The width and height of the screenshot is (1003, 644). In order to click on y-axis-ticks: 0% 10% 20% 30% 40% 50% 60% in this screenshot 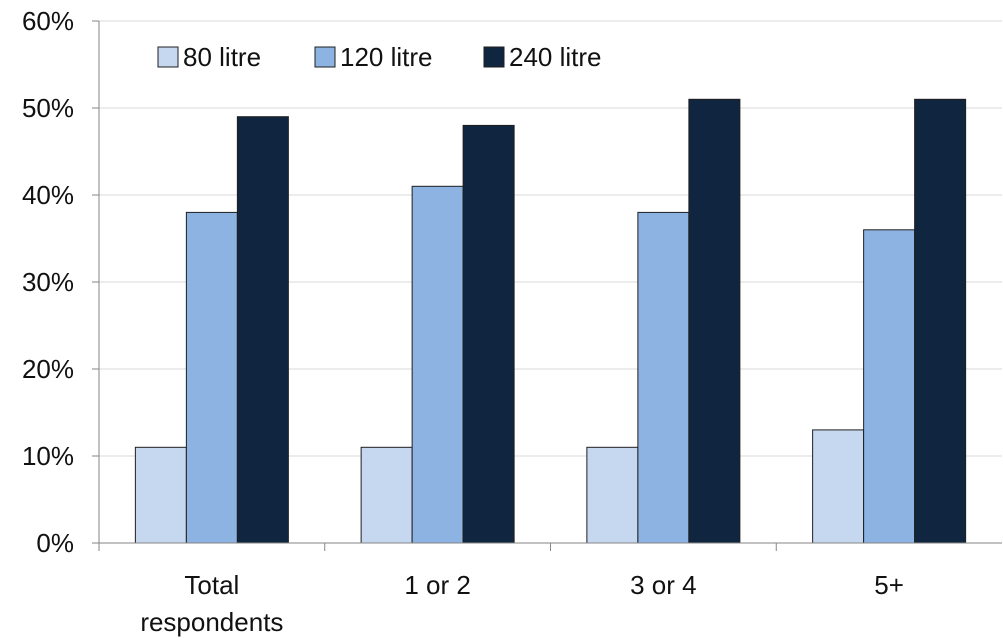, I will do `click(60, 282)`.